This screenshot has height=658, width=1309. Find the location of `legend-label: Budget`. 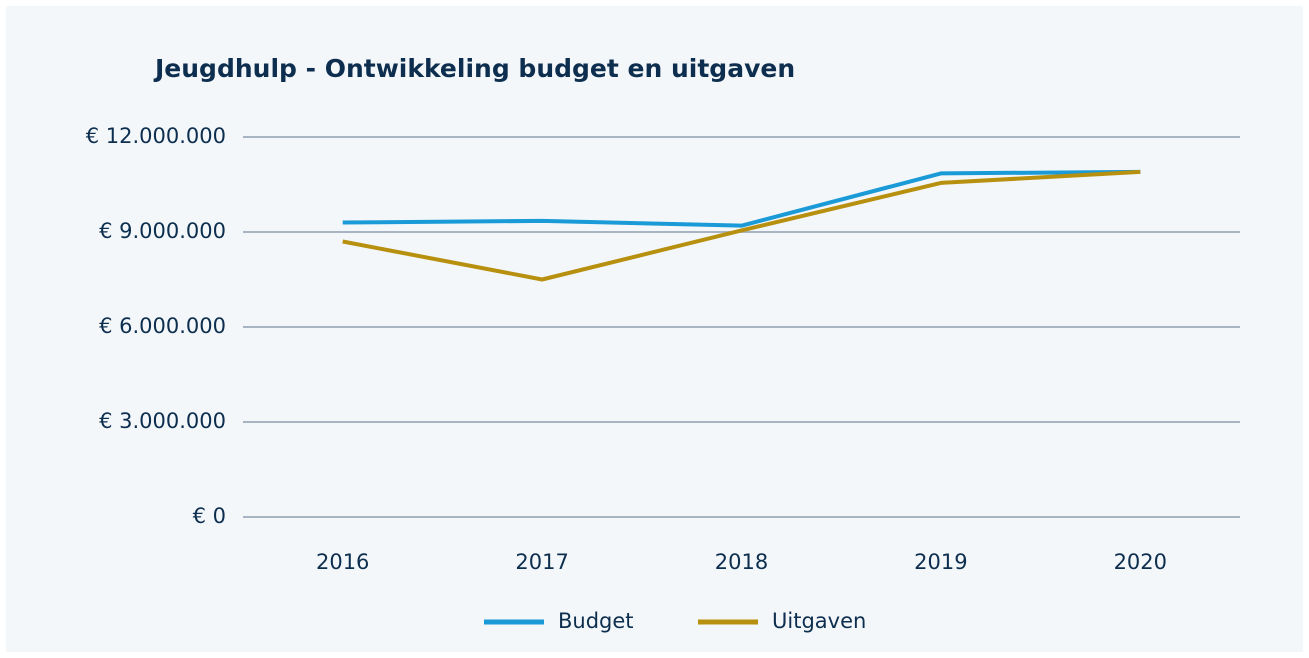

legend-label: Budget is located at coordinates (596, 621).